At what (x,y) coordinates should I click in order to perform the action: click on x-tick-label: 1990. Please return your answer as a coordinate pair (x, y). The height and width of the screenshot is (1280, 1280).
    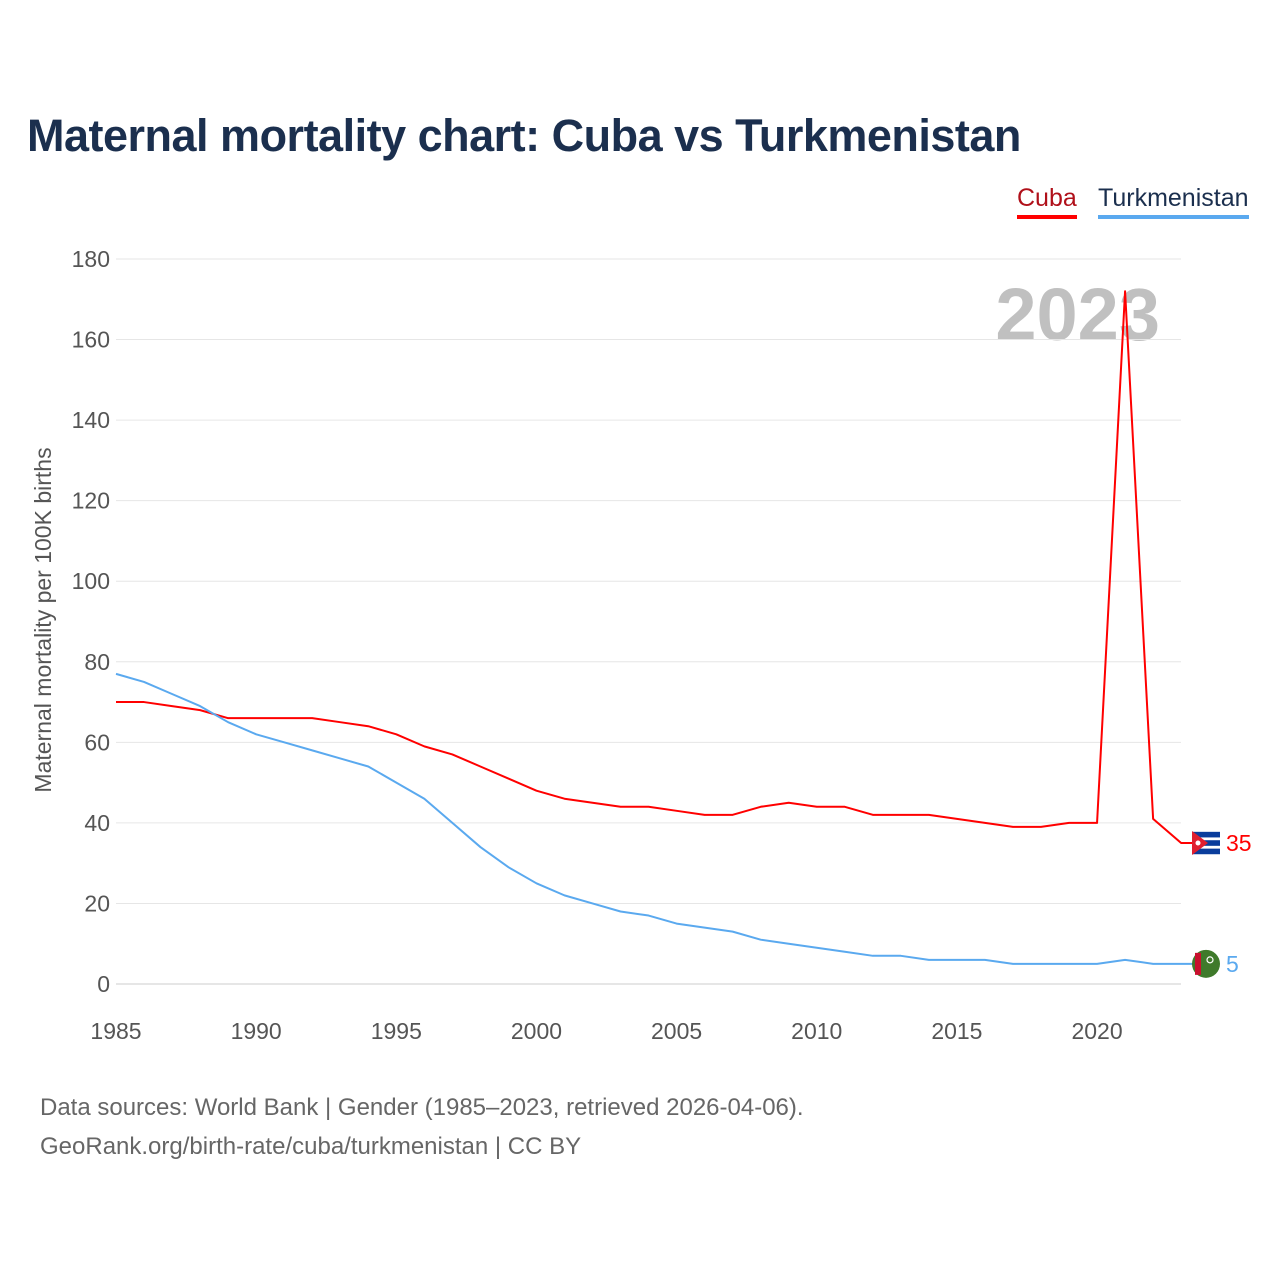
    Looking at the image, I should click on (256, 1031).